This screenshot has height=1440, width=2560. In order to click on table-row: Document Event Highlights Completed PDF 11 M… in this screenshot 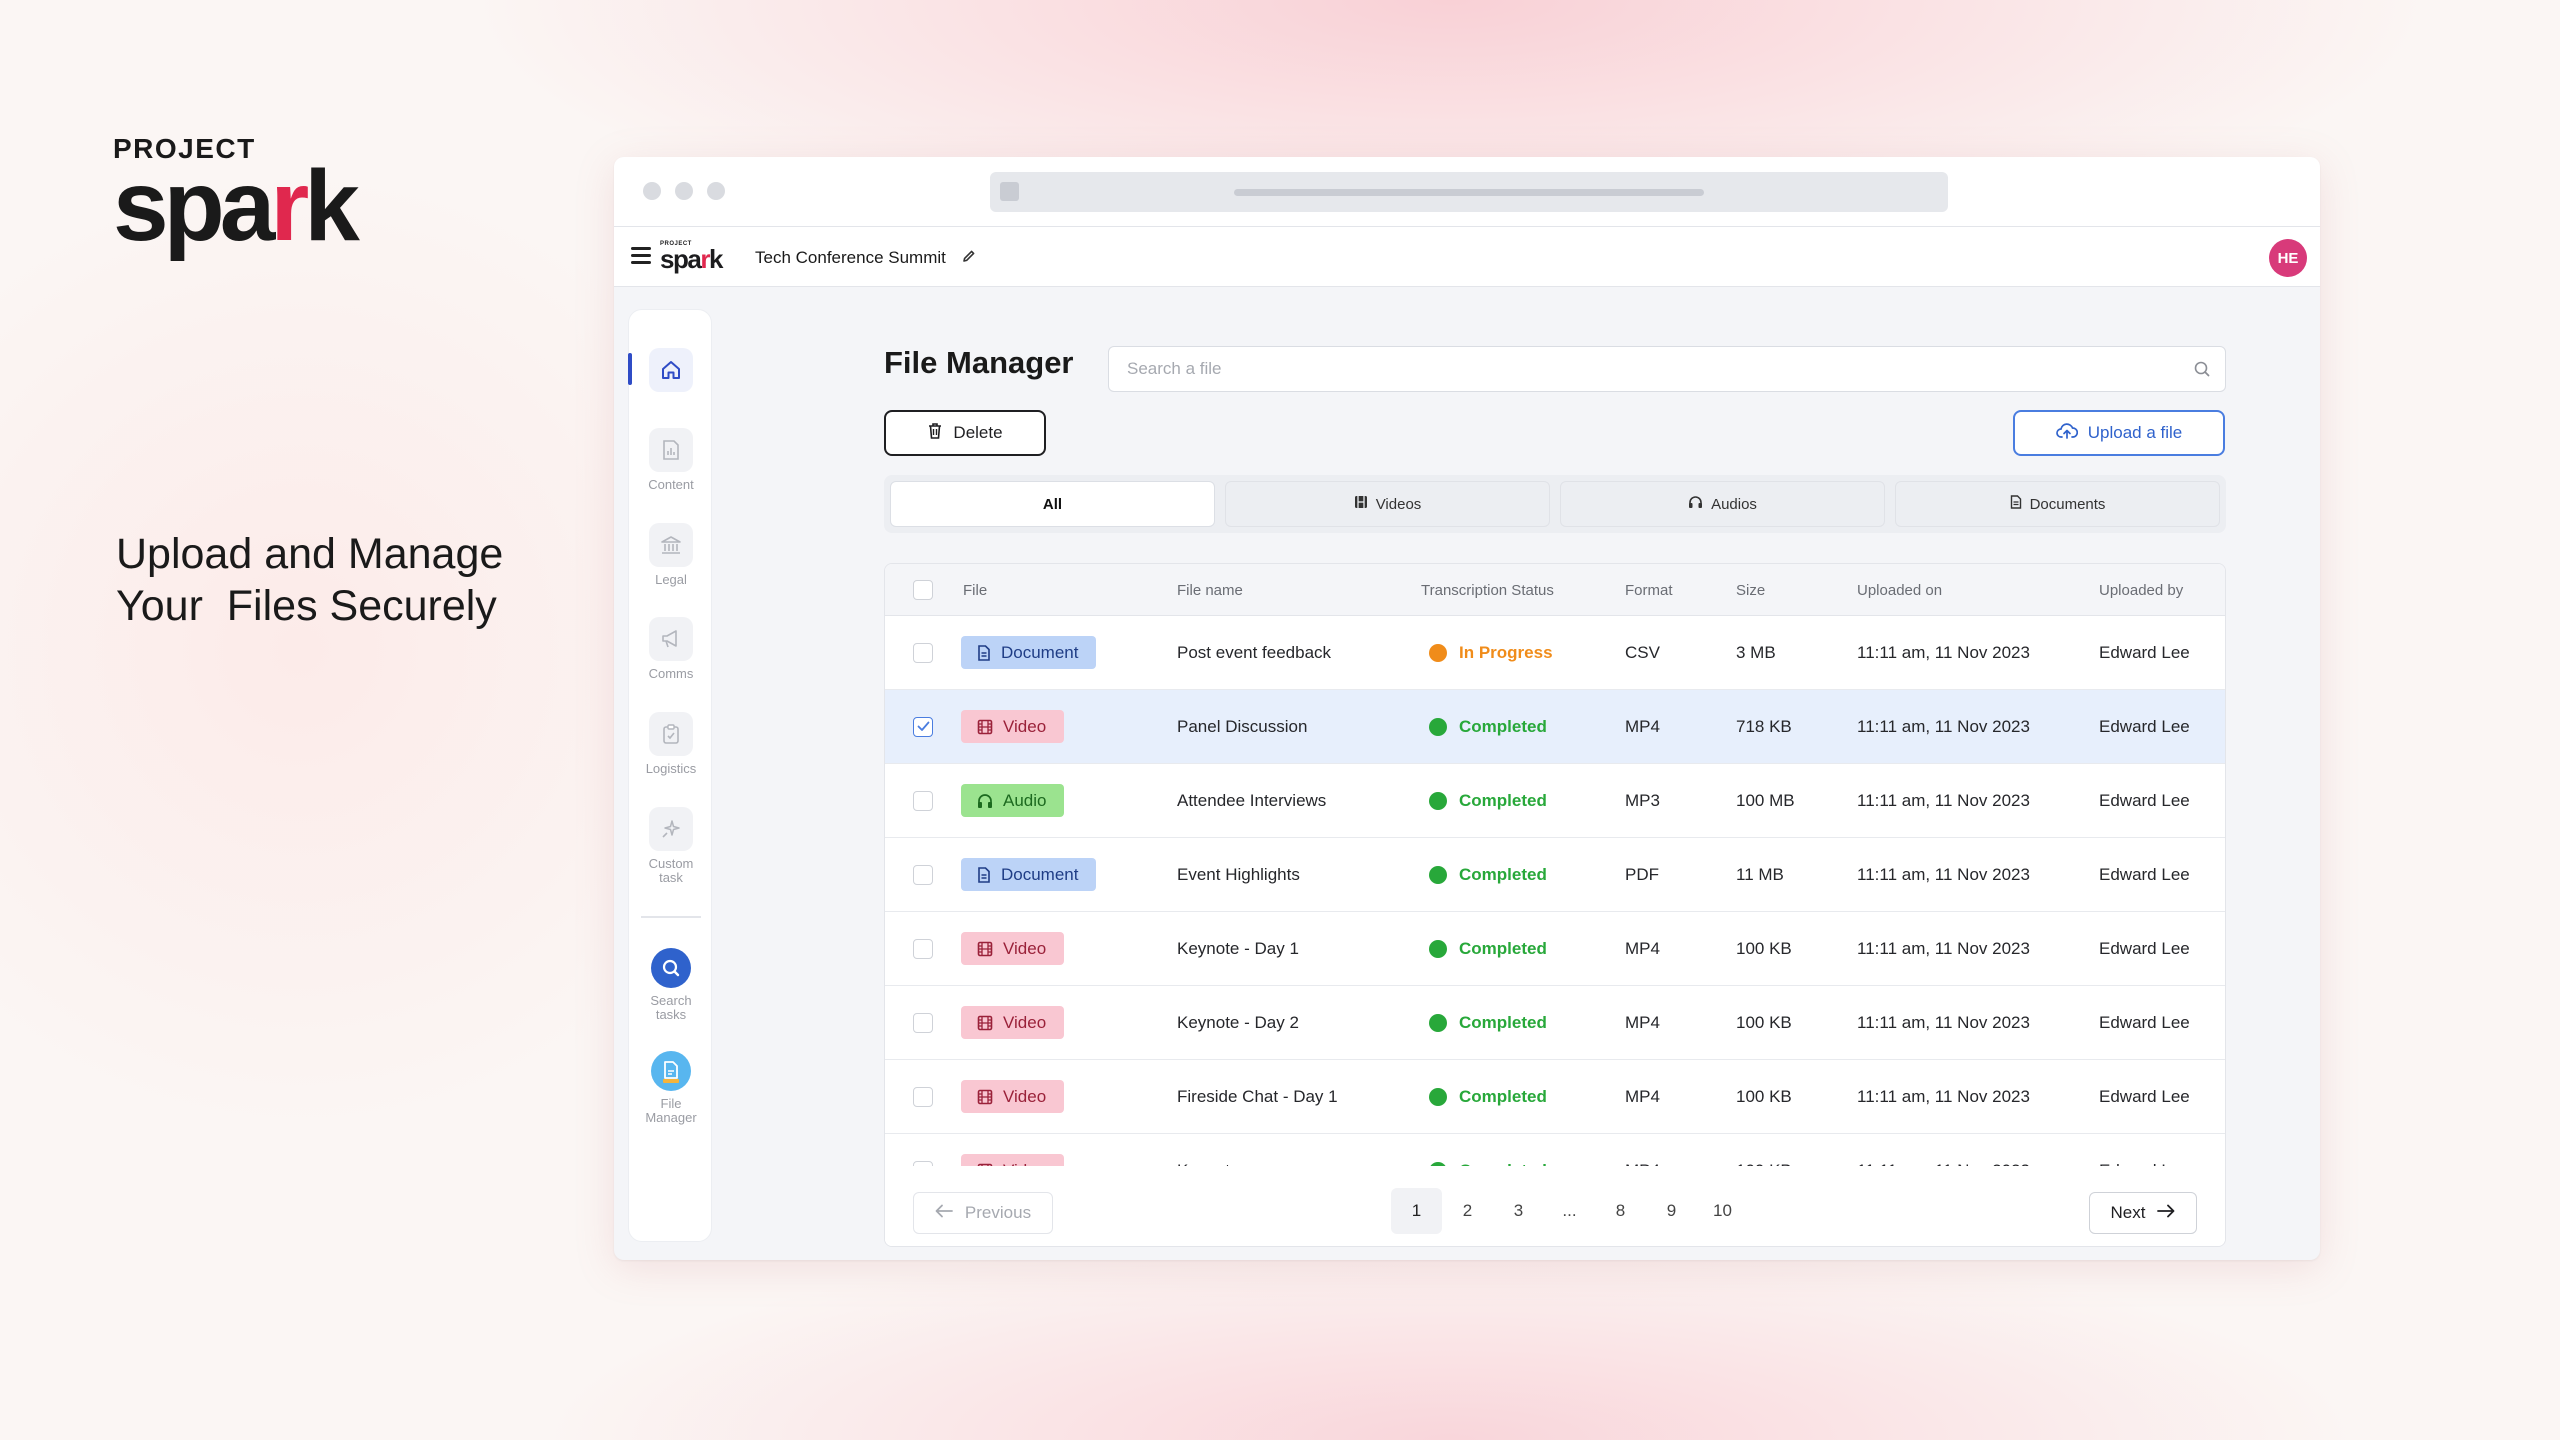, I will do `click(1555, 875)`.